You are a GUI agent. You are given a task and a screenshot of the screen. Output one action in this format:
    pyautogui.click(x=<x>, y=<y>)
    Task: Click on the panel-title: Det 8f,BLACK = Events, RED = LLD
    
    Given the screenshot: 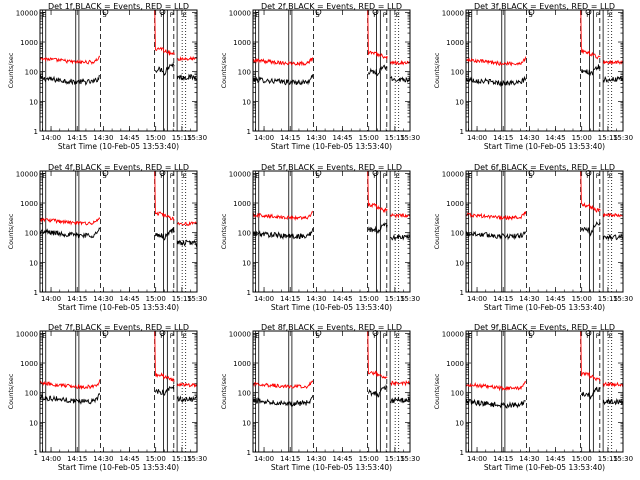 What is the action you would take?
    pyautogui.click(x=331, y=327)
    